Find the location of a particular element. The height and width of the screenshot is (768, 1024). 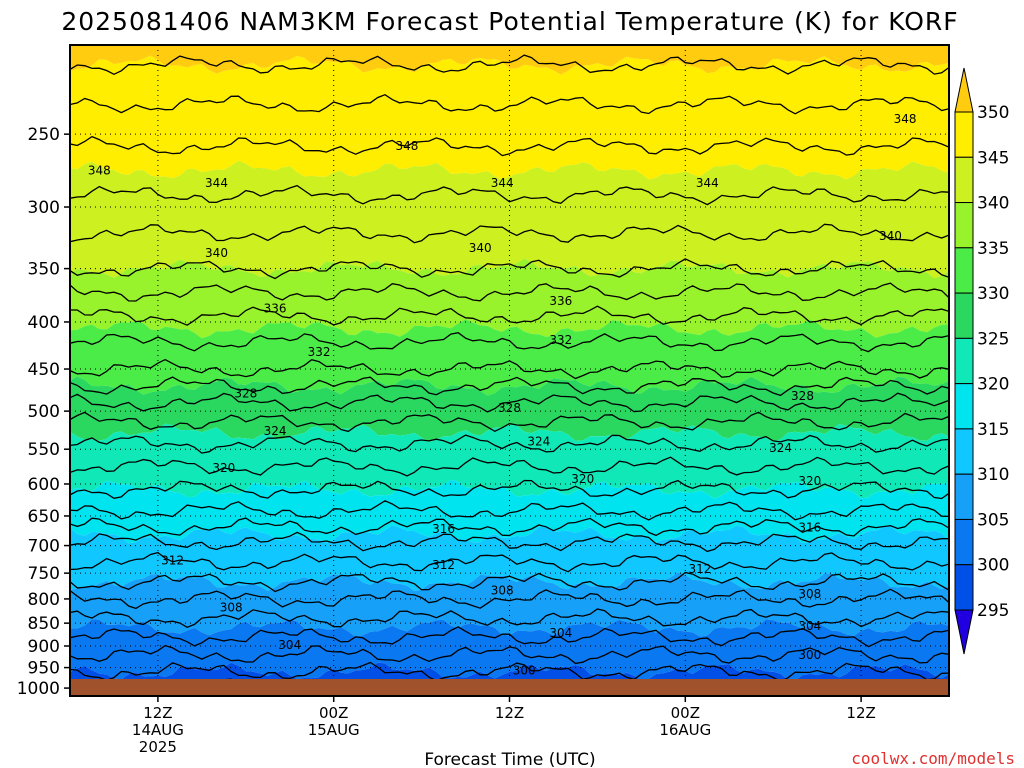

colorbar-extend-top is located at coordinates (964, 90).